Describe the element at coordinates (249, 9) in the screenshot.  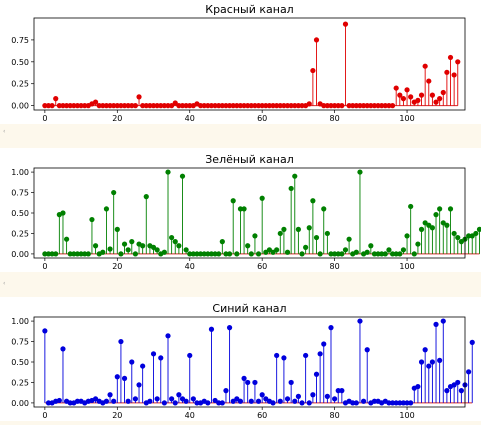
I see `chart-title: Красный канал` at that location.